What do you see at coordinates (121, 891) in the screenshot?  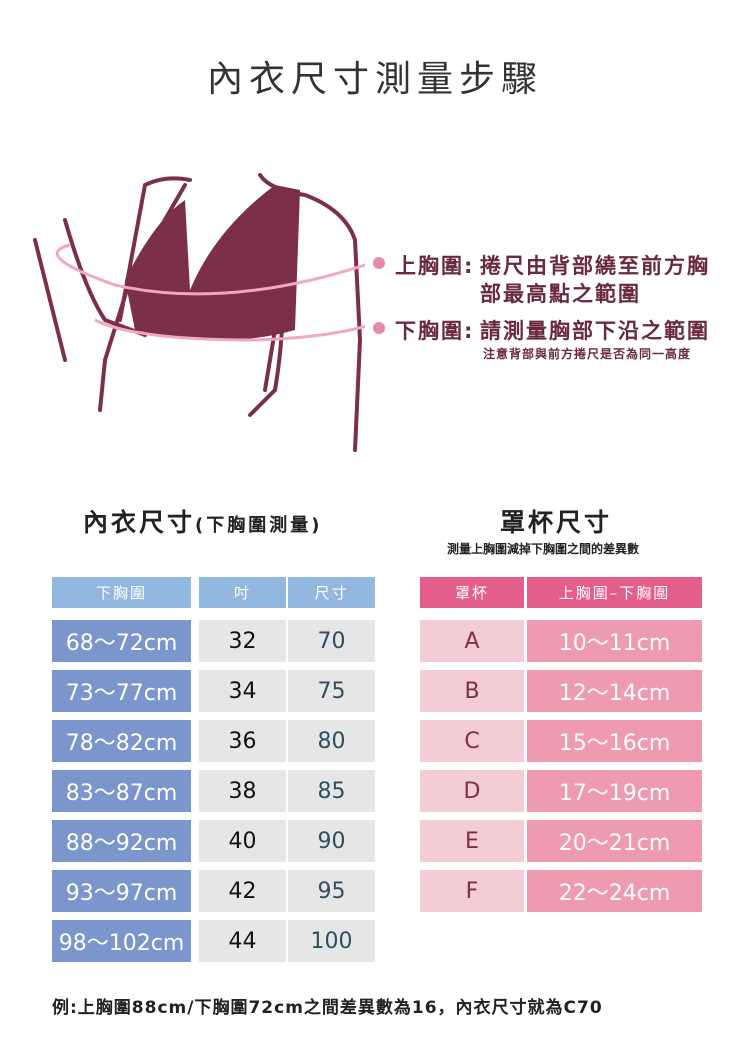 I see `size-table-cell: 93～97cm` at bounding box center [121, 891].